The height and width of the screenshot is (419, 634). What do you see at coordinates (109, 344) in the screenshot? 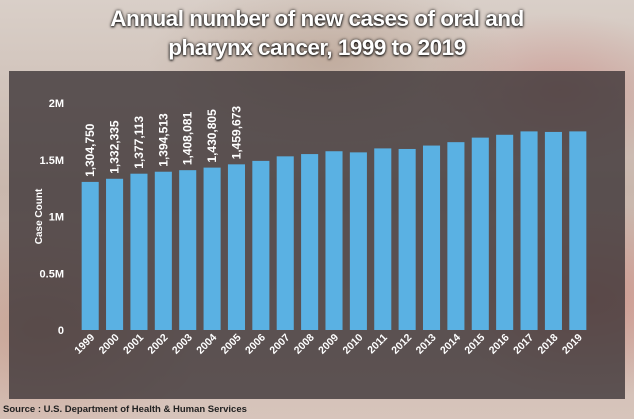
I see `x-tick-label: 2000` at bounding box center [109, 344].